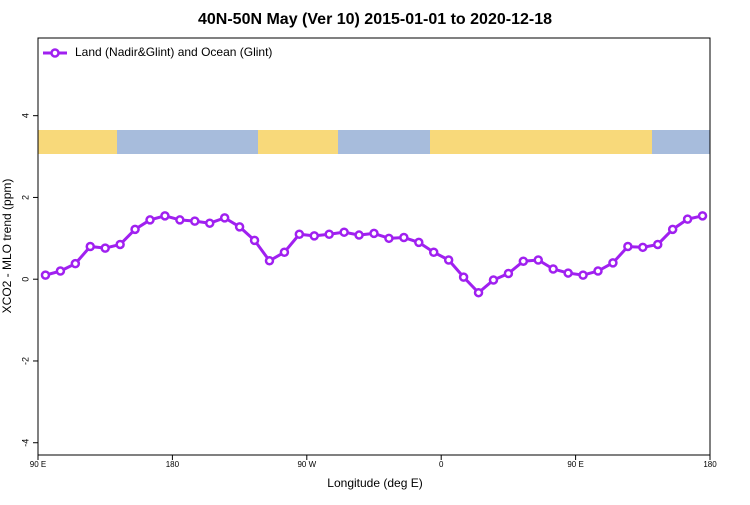 This screenshot has width=750, height=505. What do you see at coordinates (173, 52) in the screenshot?
I see `legend-label: Land (Nadir&Glint) and Ocean (Glint)` at bounding box center [173, 52].